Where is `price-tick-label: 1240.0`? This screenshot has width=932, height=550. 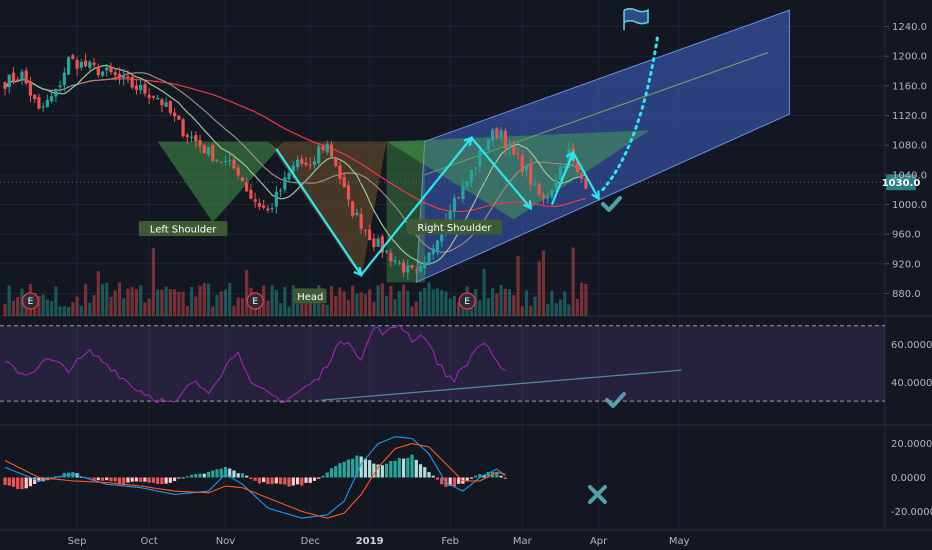 price-tick-label: 1240.0 is located at coordinates (909, 27).